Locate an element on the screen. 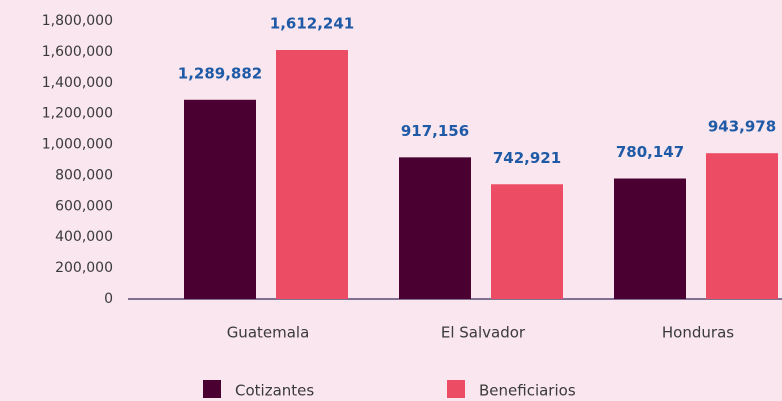  y-tick-label: 1,000,000 is located at coordinates (77, 145).